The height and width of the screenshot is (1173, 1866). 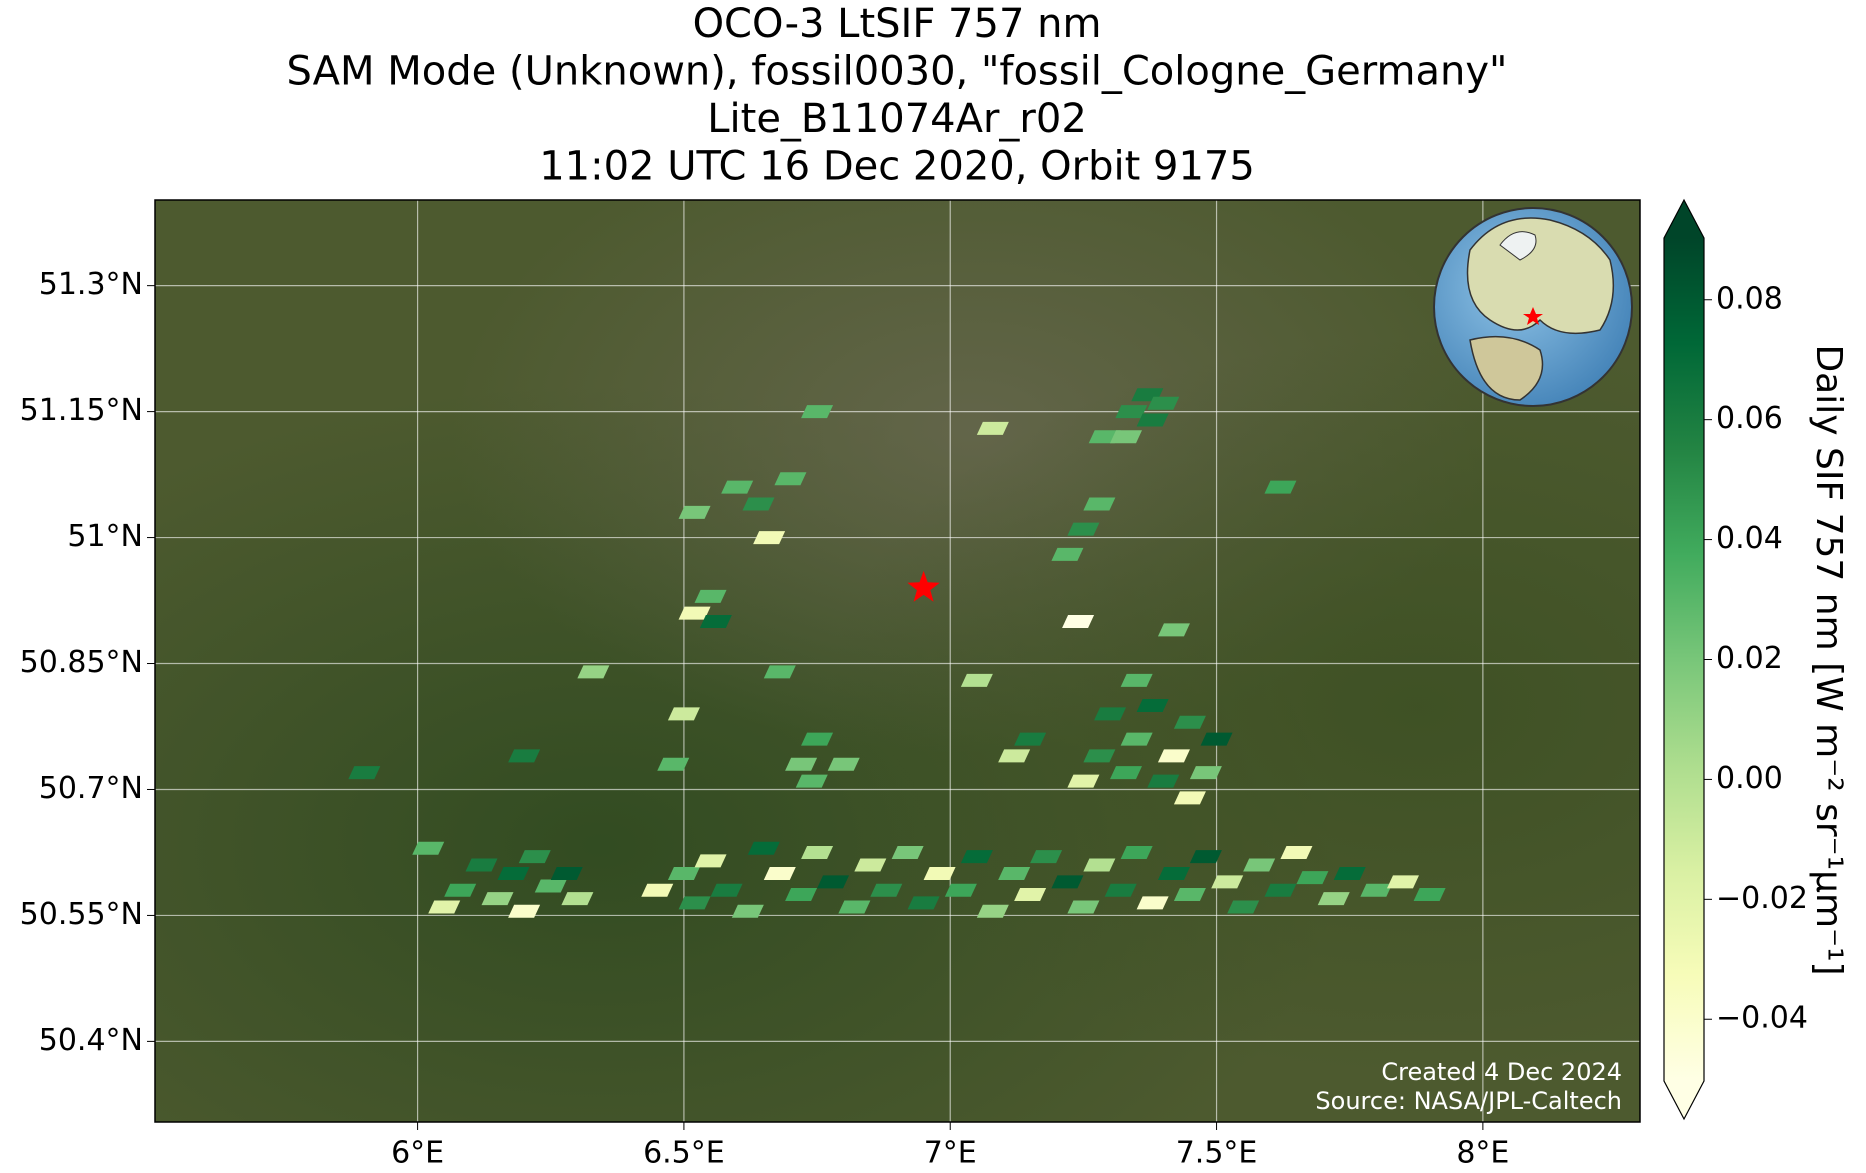 I want to click on credit-source: Source: NASA/JPL-Caltech, so click(x=1468, y=1101).